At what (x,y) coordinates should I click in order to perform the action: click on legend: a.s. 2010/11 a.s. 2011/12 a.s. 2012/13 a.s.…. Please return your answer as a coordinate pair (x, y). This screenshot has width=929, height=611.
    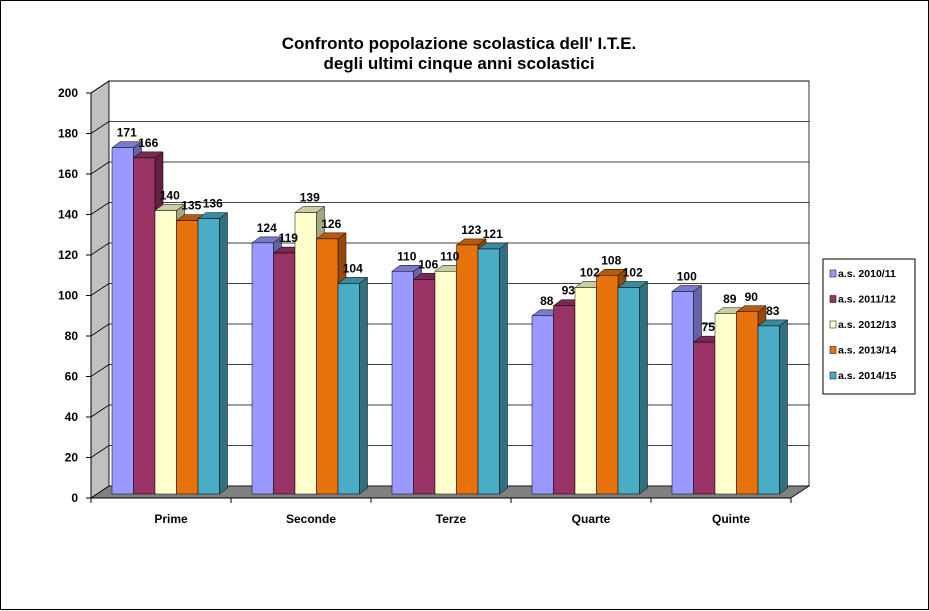
    Looking at the image, I should click on (869, 326).